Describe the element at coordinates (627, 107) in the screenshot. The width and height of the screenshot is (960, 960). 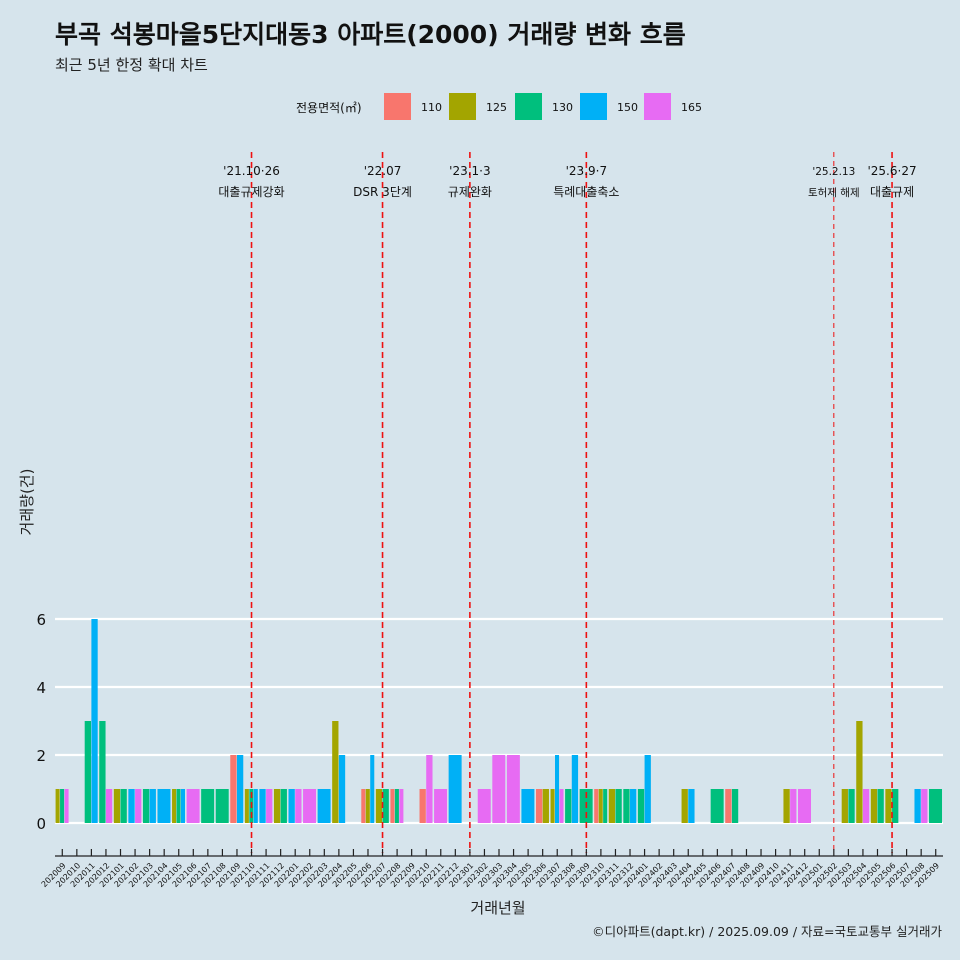
I see `legend-label-150: 150` at that location.